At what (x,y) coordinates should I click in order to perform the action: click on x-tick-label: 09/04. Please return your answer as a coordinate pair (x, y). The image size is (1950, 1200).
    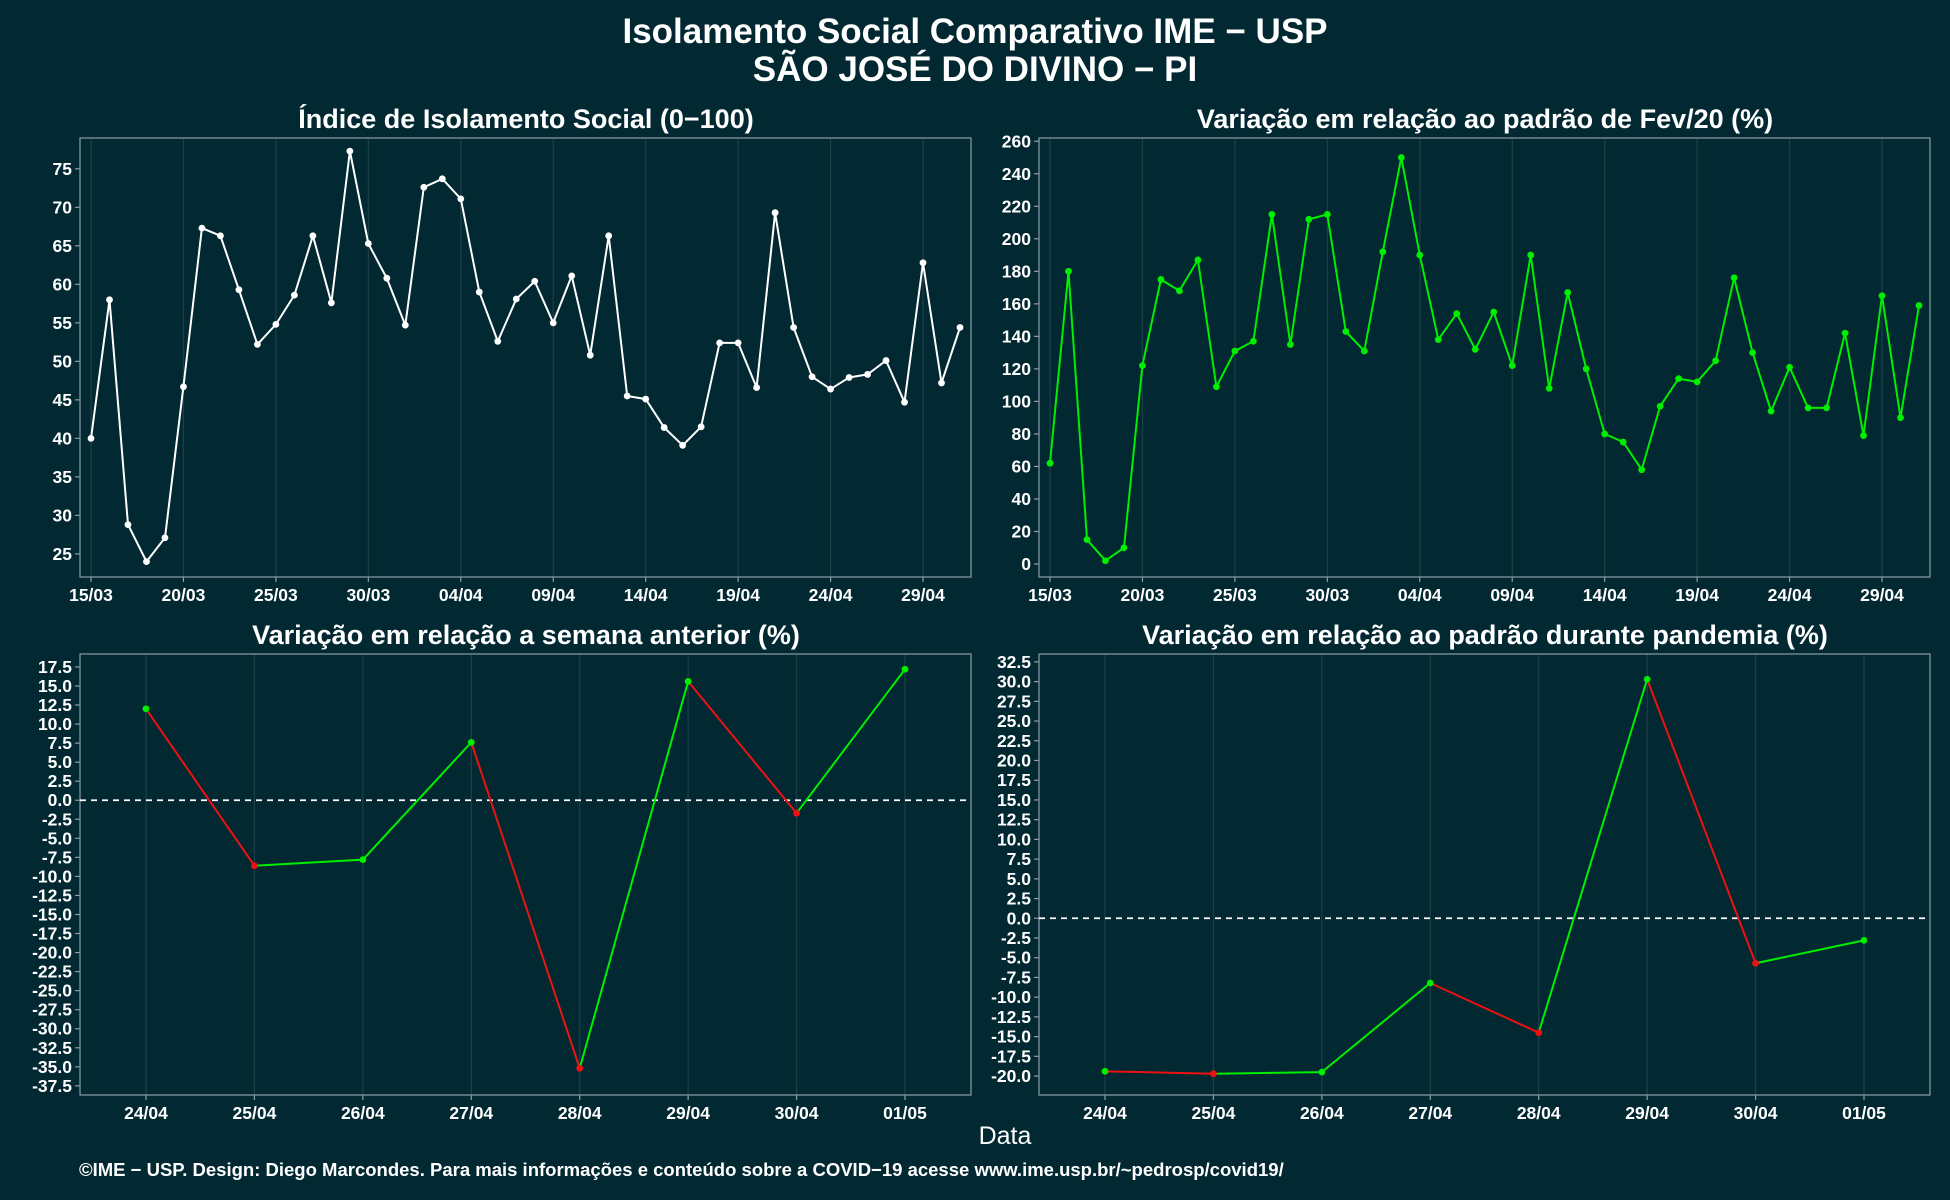
    Looking at the image, I should click on (1512, 595).